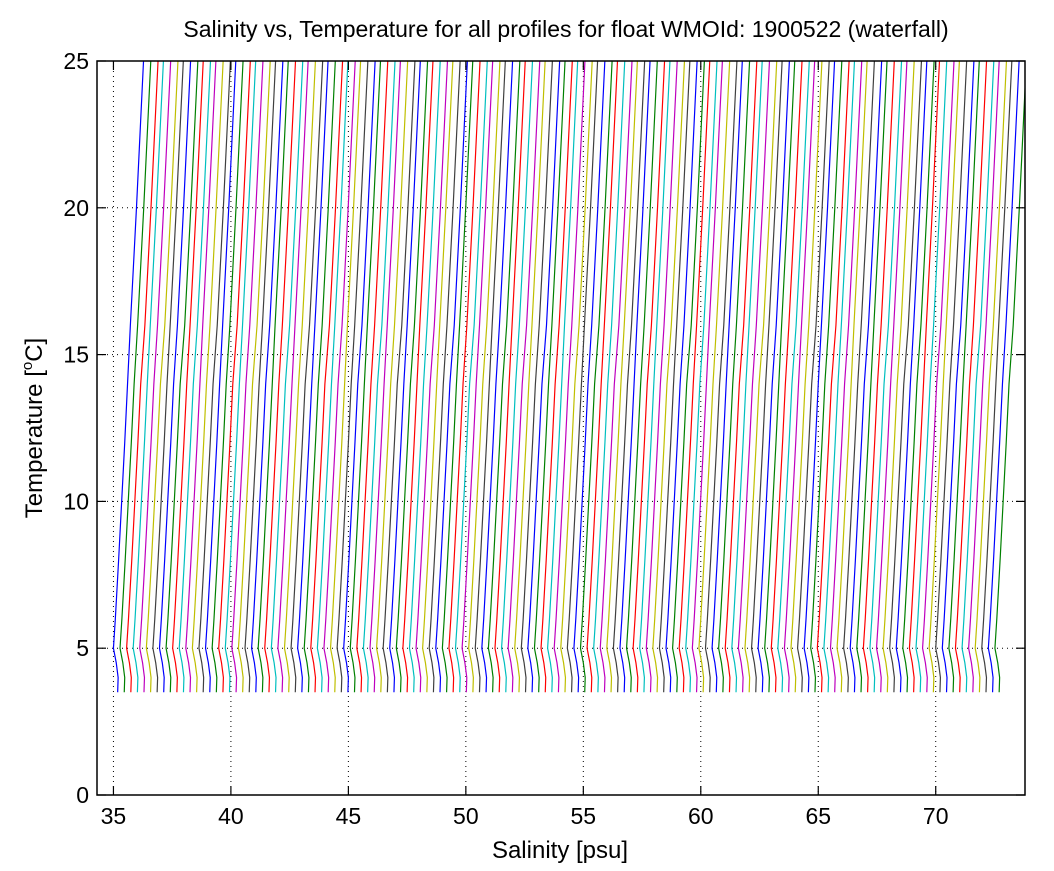  I want to click on x-tick-label: 65, so click(818, 816).